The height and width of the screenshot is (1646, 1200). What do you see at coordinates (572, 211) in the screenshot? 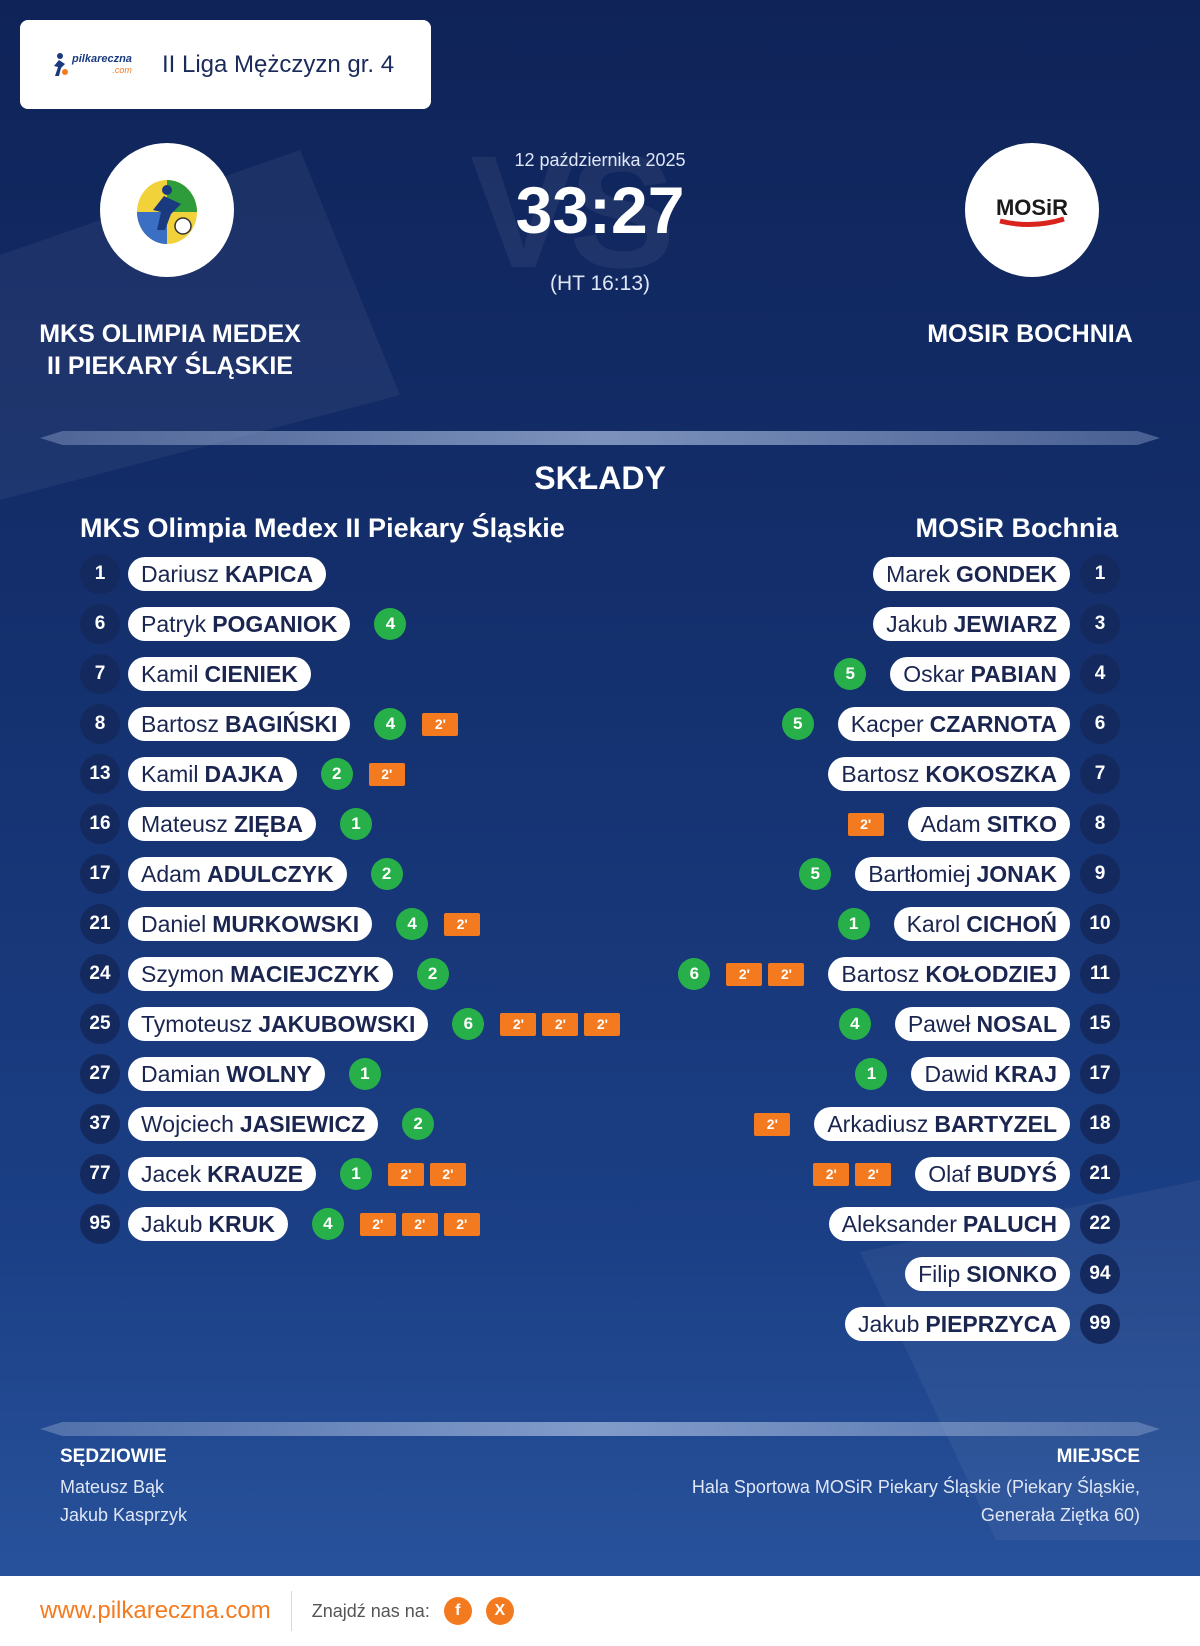
I see `vs-watermark: VS` at bounding box center [572, 211].